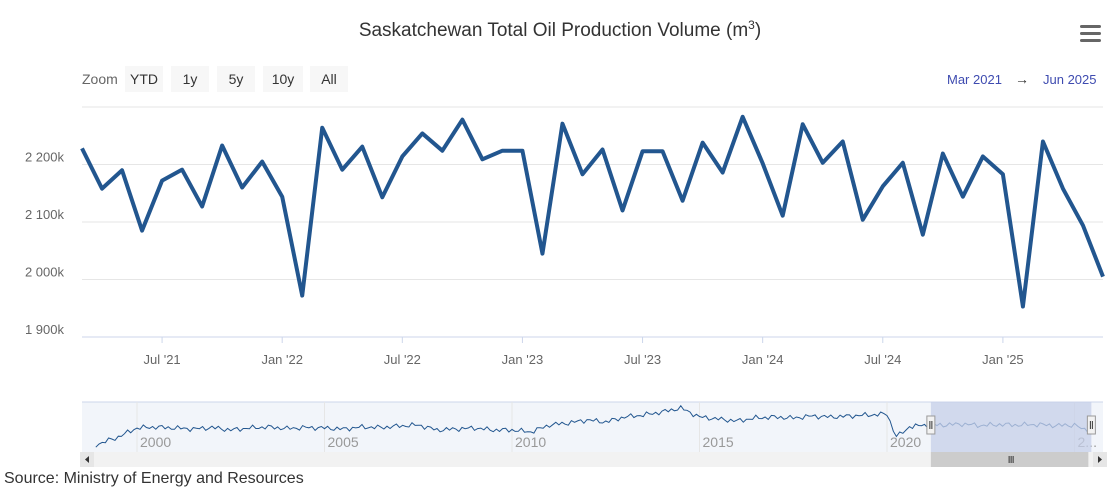 The image size is (1115, 495). Describe the element at coordinates (343, 442) in the screenshot. I see `navigator-year-label: 2005` at that location.